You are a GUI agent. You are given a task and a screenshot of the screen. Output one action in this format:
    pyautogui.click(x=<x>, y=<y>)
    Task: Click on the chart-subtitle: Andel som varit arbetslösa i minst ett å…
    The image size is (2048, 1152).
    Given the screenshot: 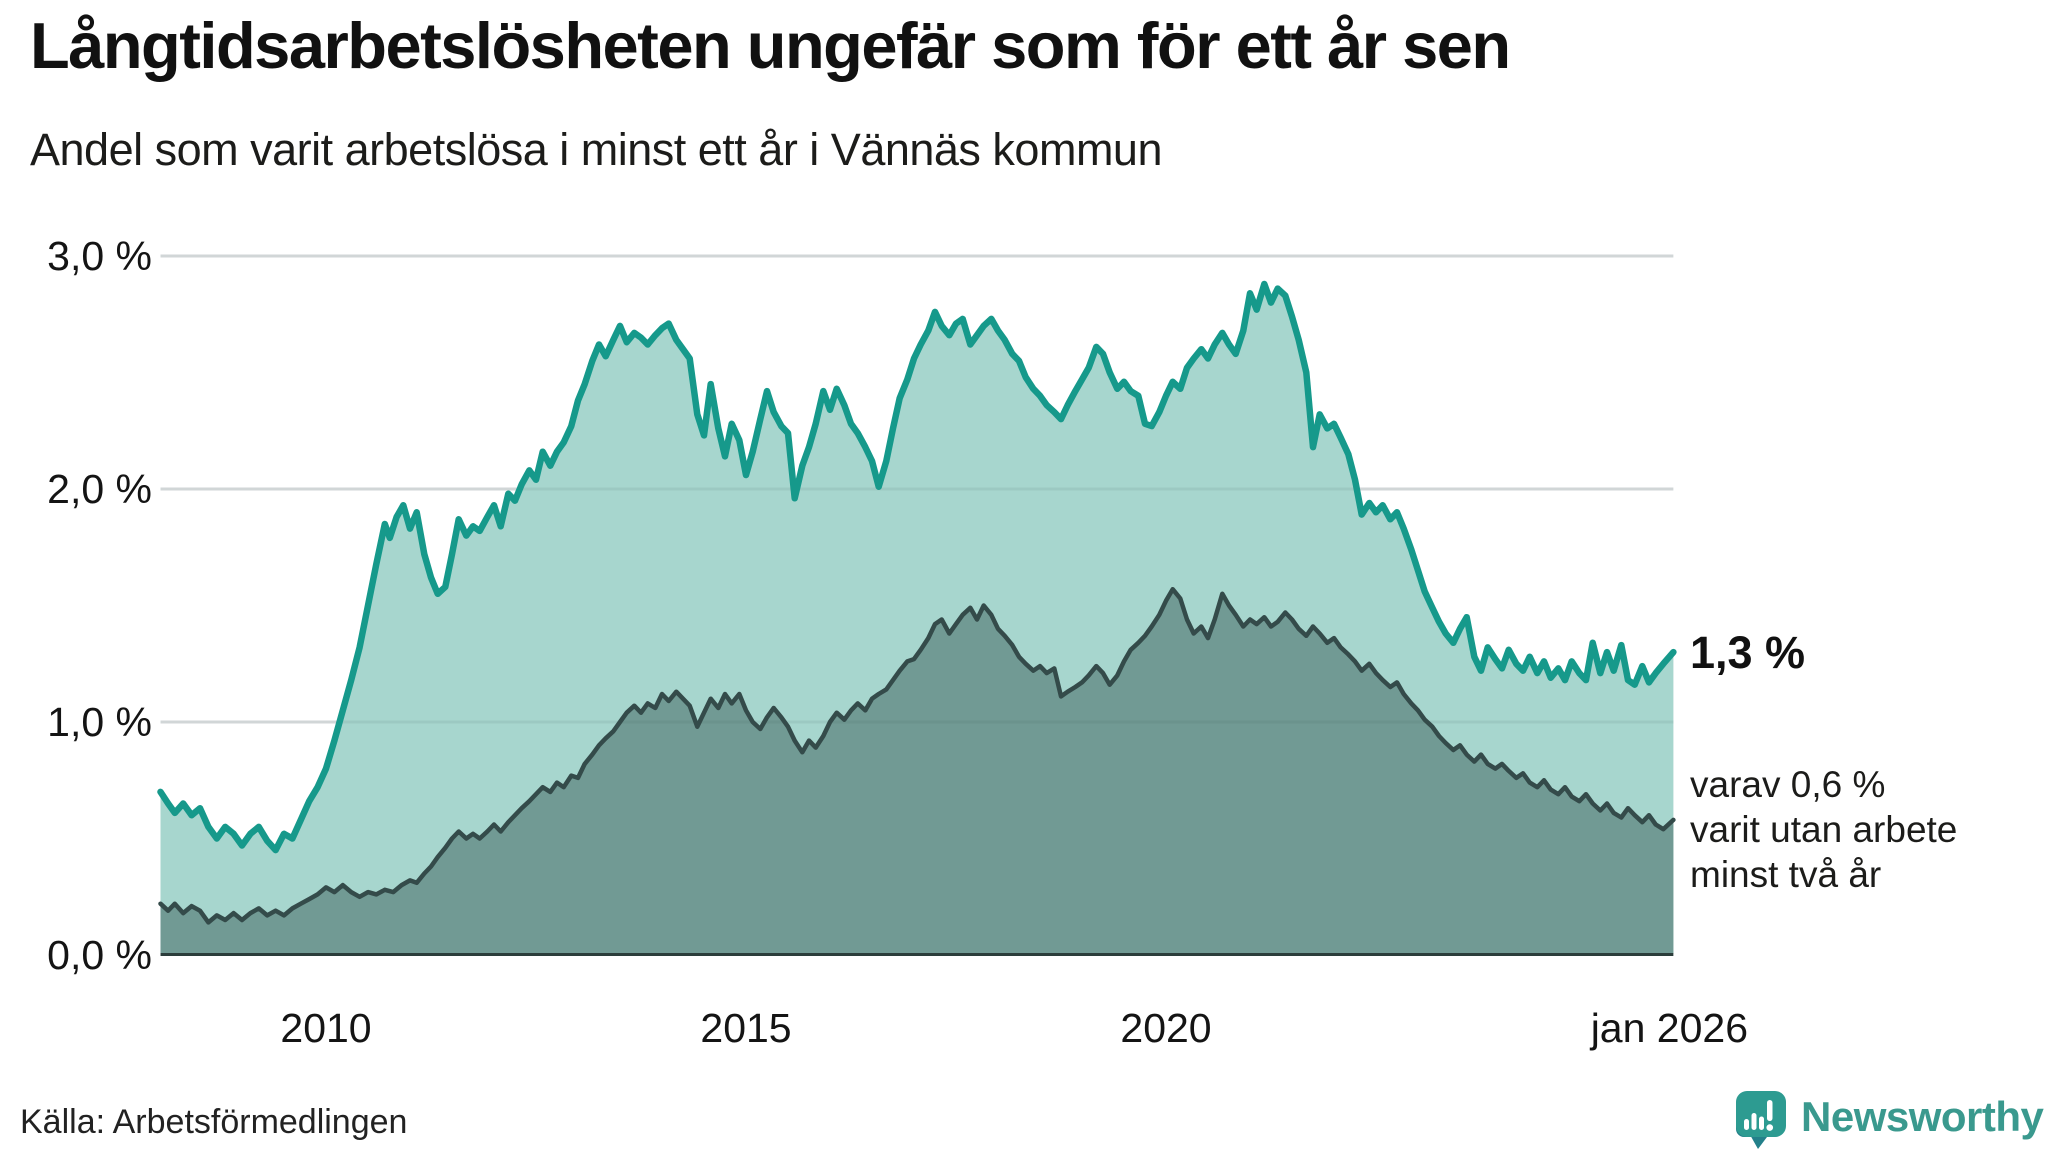 What is the action you would take?
    pyautogui.click(x=596, y=149)
    